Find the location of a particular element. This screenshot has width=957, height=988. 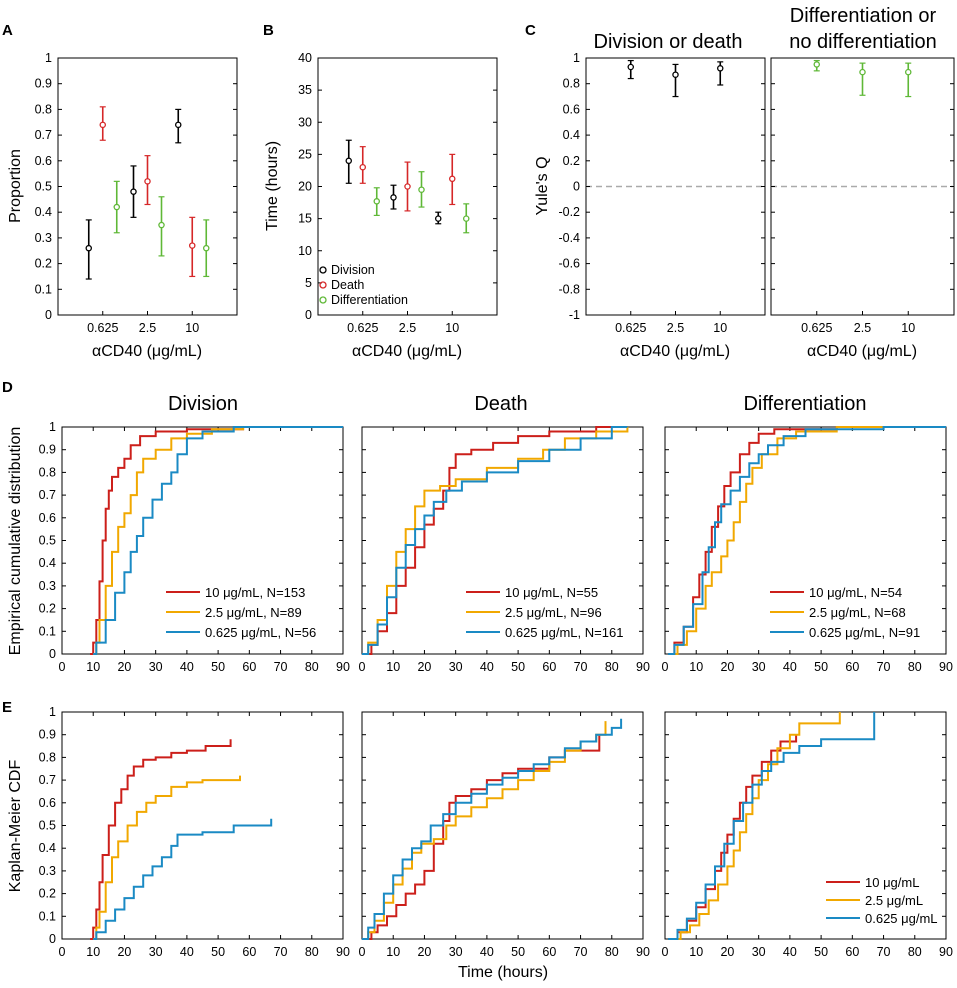

panel-e1-ytick-label: 0.7 is located at coordinates (47, 780).